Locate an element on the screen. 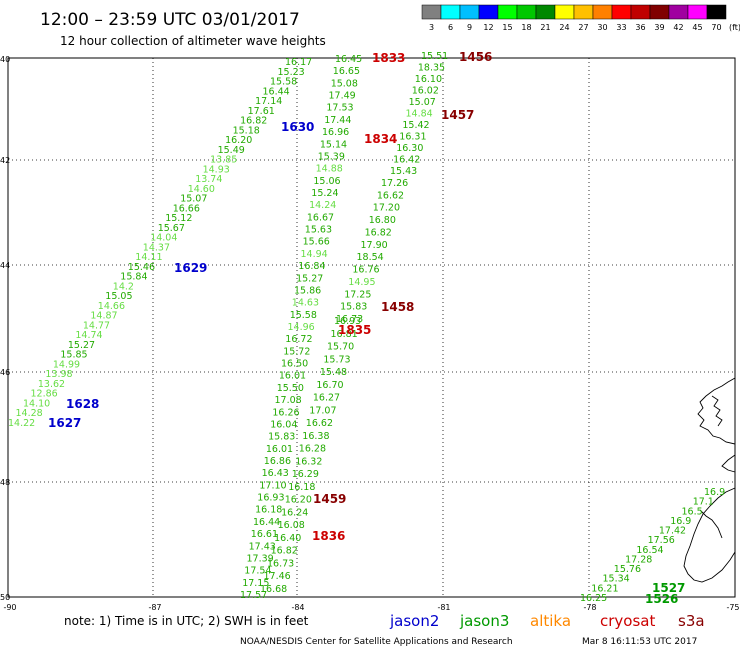  wave-height-value: 16.67 is located at coordinates (320, 217).